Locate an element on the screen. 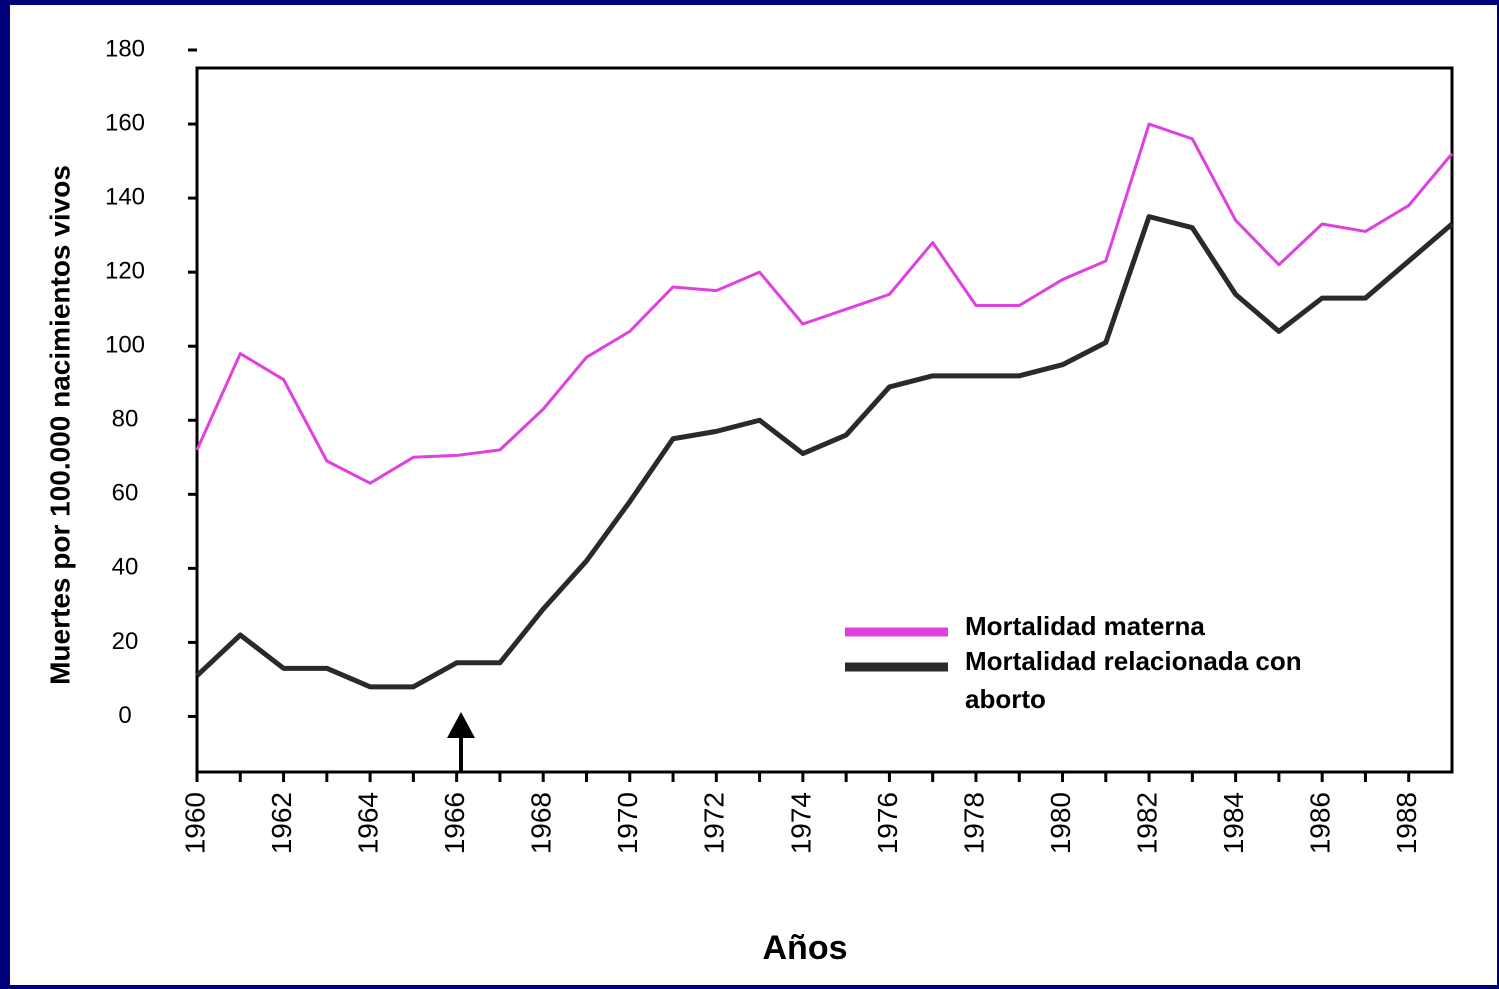  x-tick-label: 1986 is located at coordinates (1320, 823).